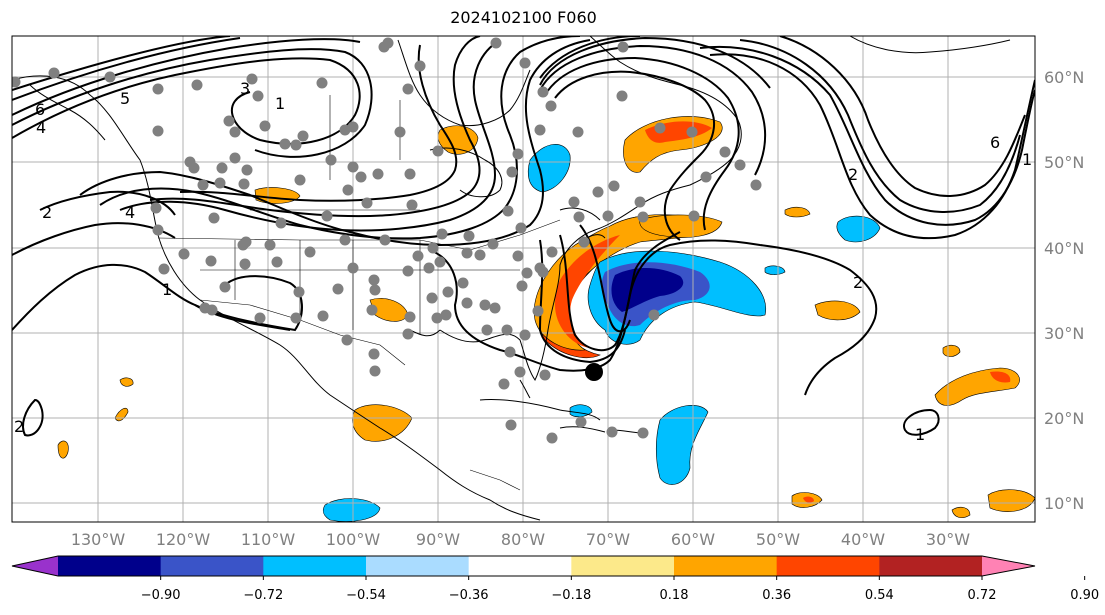  I want to click on colorbar-tick-label: 0.36, so click(776, 595).